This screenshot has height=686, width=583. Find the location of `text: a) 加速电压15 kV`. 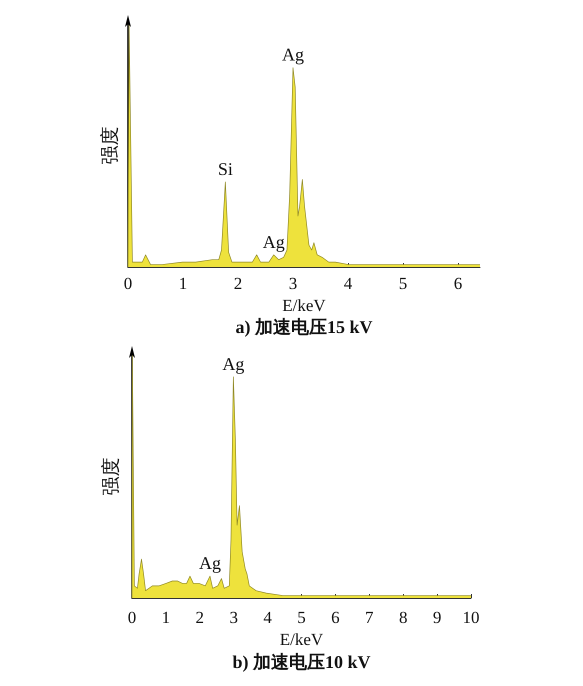

text: a) 加速电压15 kV is located at coordinates (304, 327).